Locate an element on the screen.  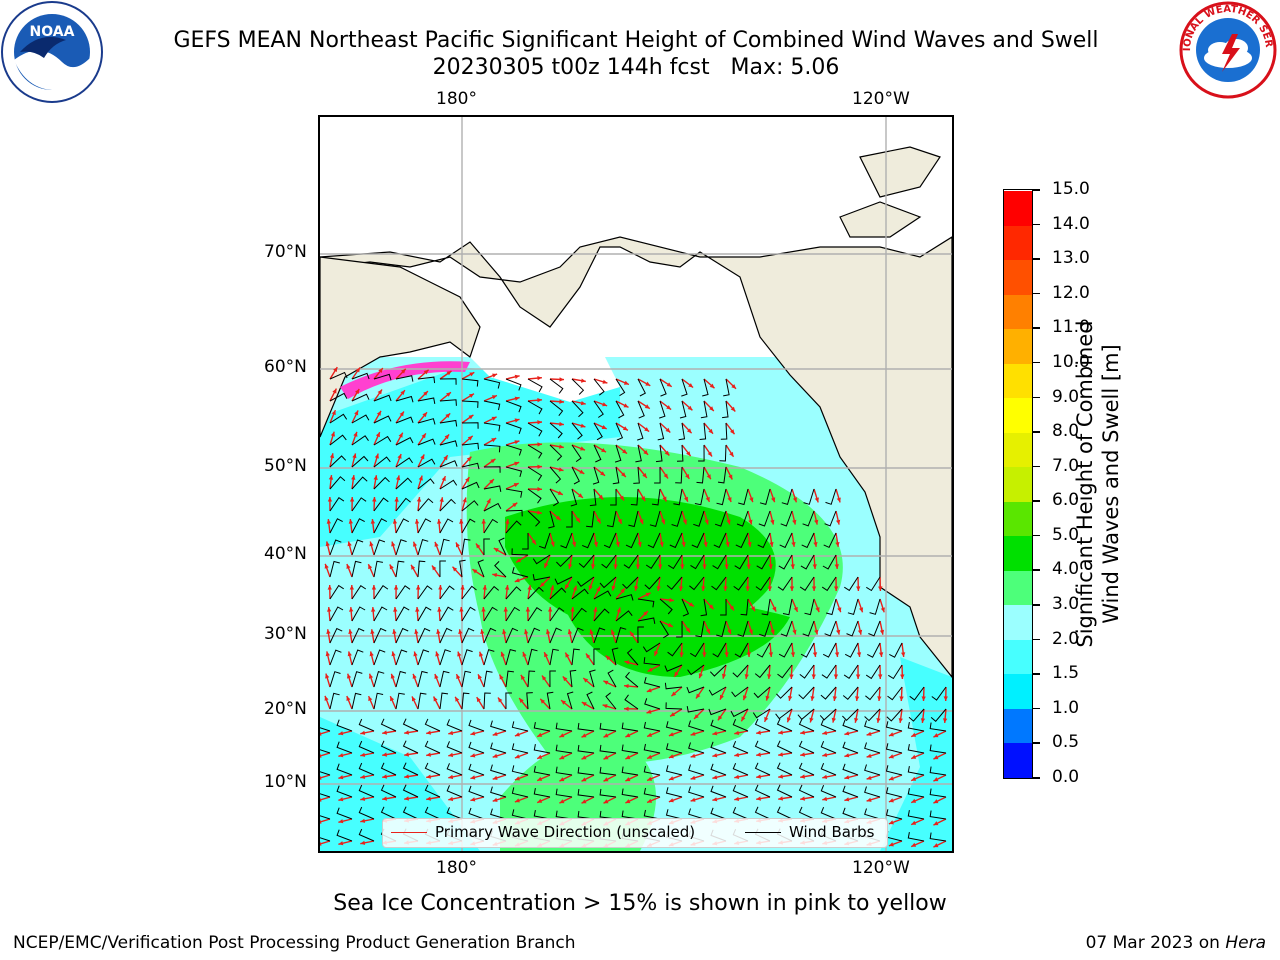
colorbar-tick-mark is located at coordinates (1036, 362).